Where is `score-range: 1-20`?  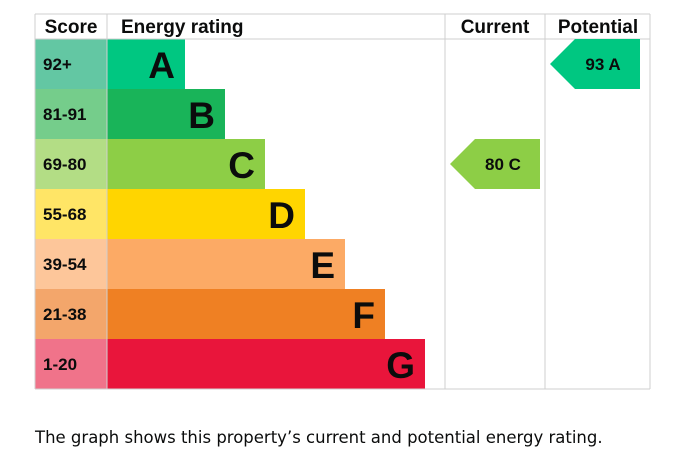
score-range: 1-20 is located at coordinates (60, 364).